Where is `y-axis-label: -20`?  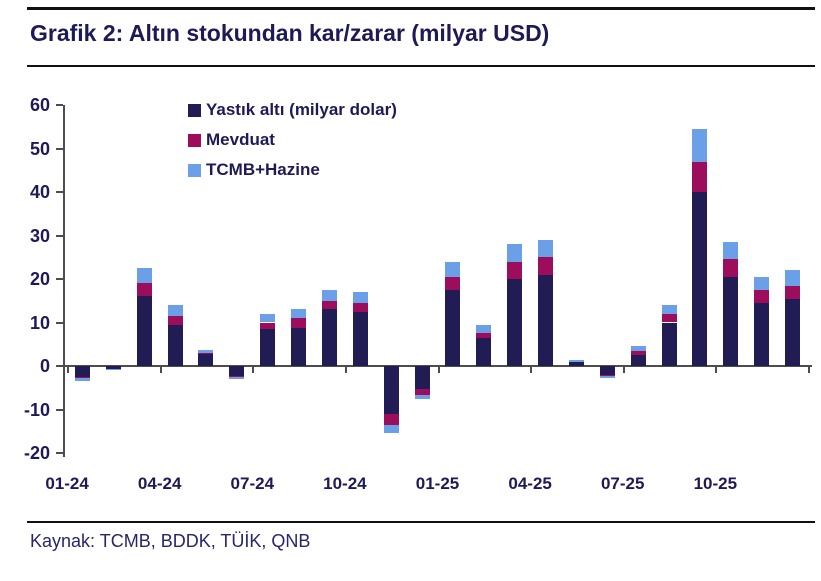
y-axis-label: -20 is located at coordinates (36, 453).